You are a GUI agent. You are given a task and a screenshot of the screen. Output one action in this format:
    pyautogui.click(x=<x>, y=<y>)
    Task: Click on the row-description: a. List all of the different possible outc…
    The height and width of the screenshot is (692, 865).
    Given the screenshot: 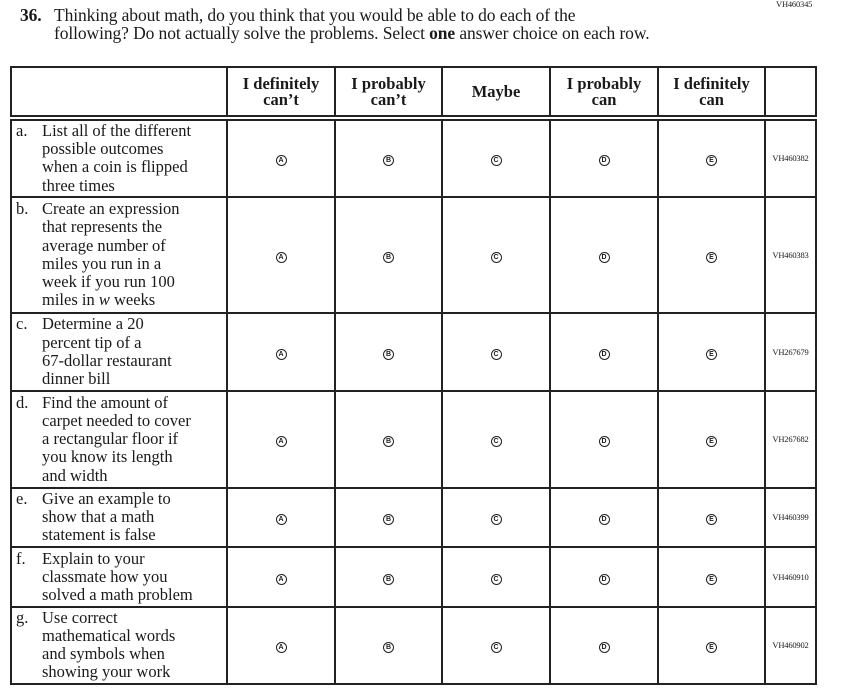 What is the action you would take?
    pyautogui.click(x=119, y=157)
    